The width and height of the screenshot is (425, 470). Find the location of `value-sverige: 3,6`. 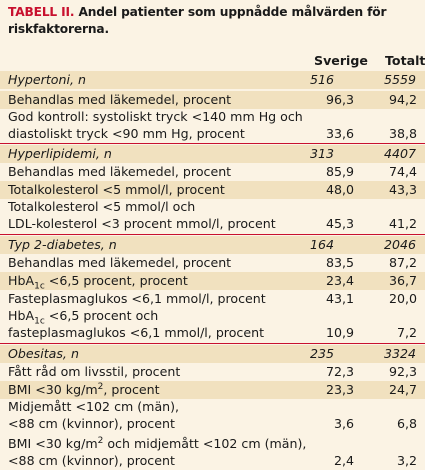

value-sverige: 3,6 is located at coordinates (343, 423).